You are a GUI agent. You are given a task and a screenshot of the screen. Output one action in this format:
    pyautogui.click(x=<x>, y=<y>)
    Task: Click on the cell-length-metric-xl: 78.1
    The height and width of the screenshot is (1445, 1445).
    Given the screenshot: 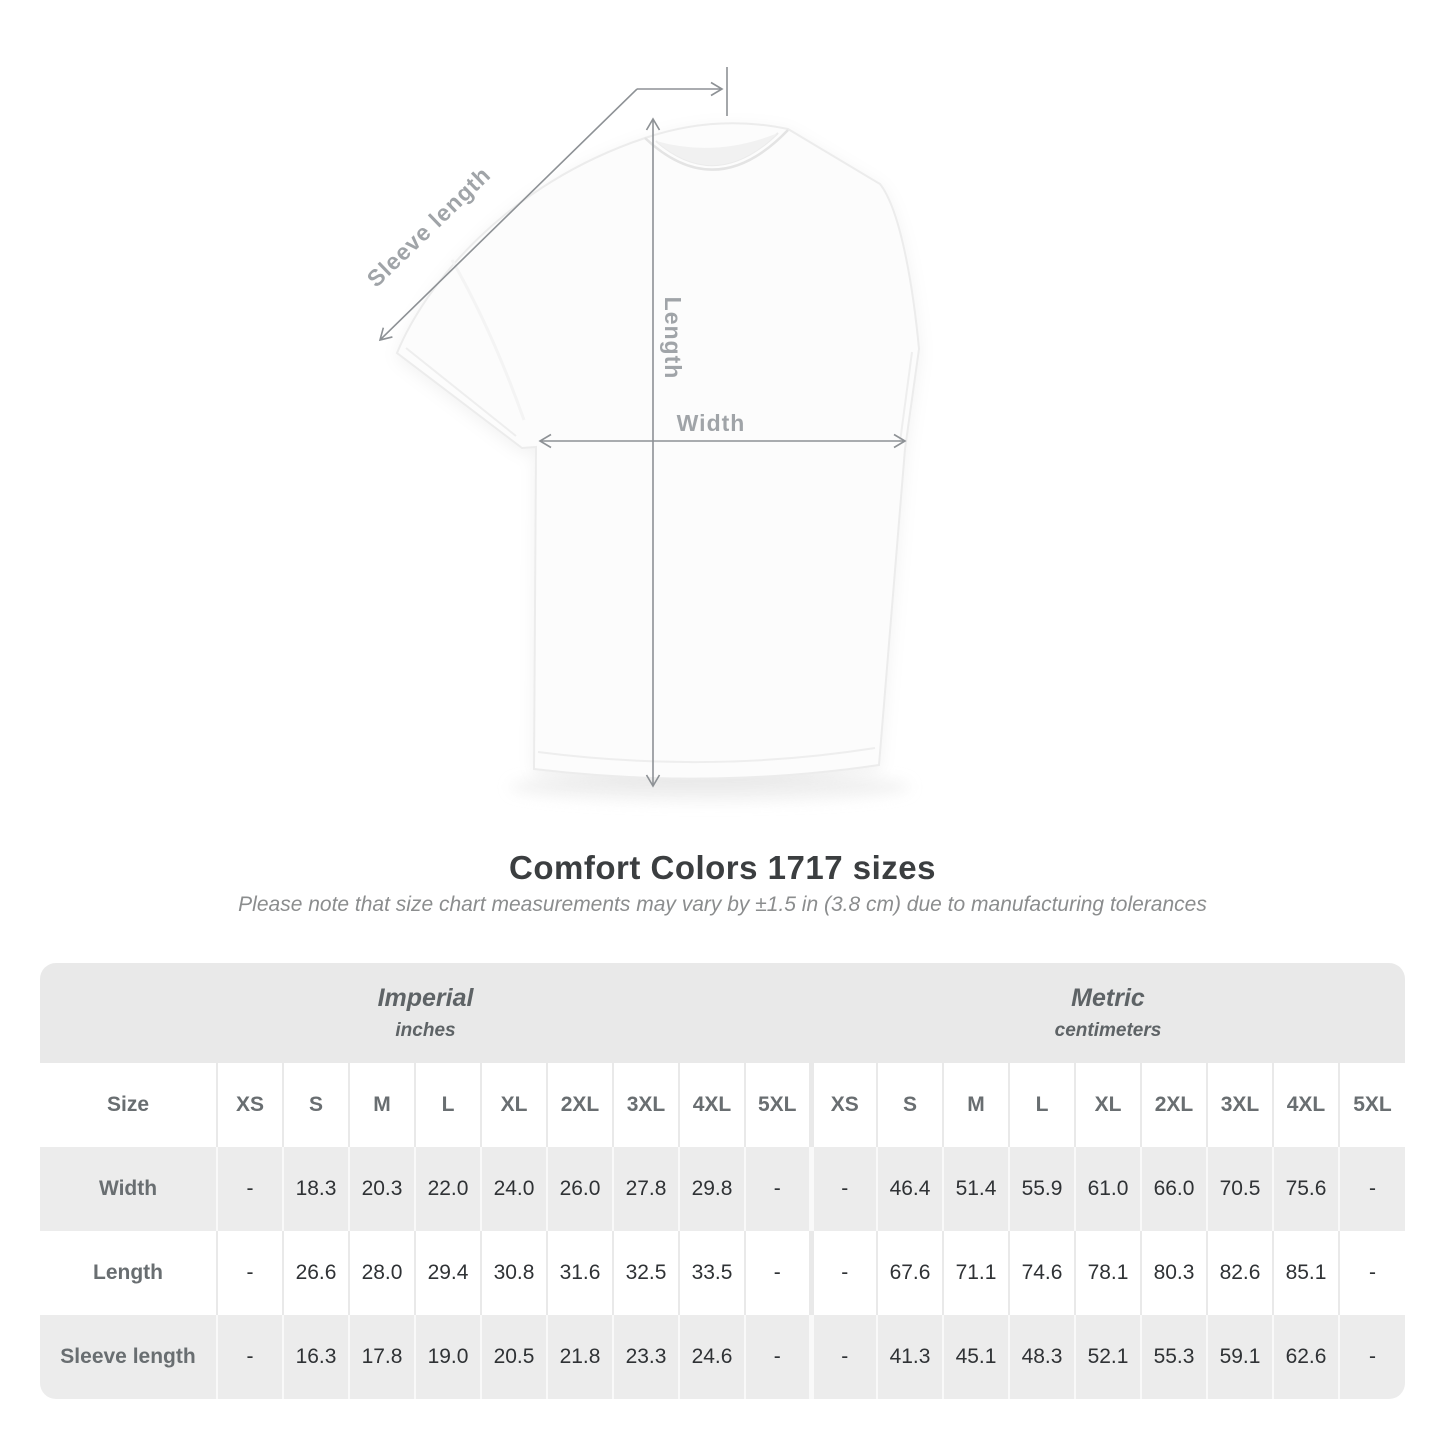 What is the action you would take?
    pyautogui.click(x=1107, y=1273)
    